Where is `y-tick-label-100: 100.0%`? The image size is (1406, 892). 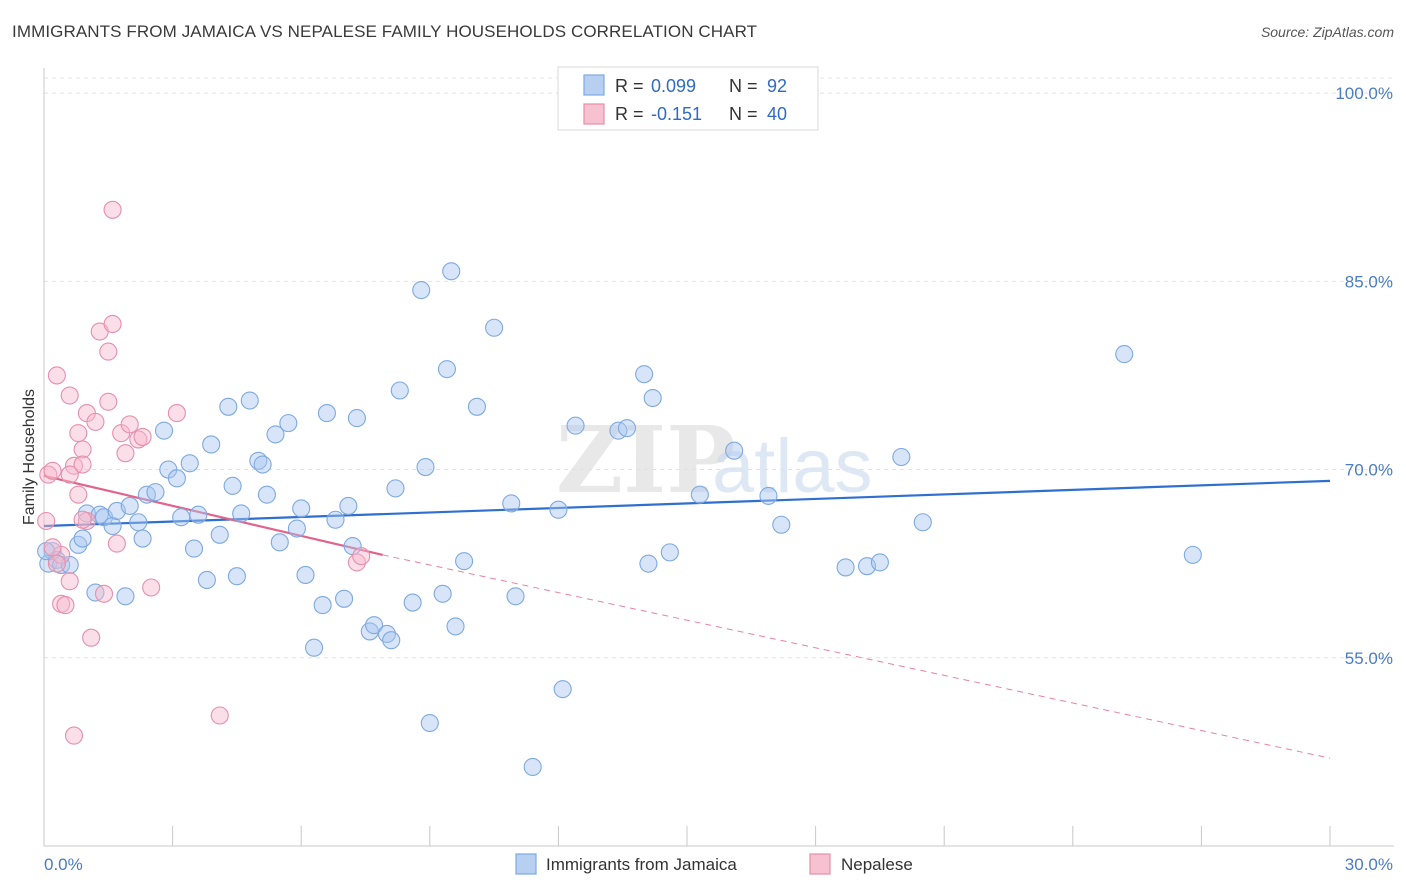 y-tick-label-100: 100.0% is located at coordinates (1364, 93).